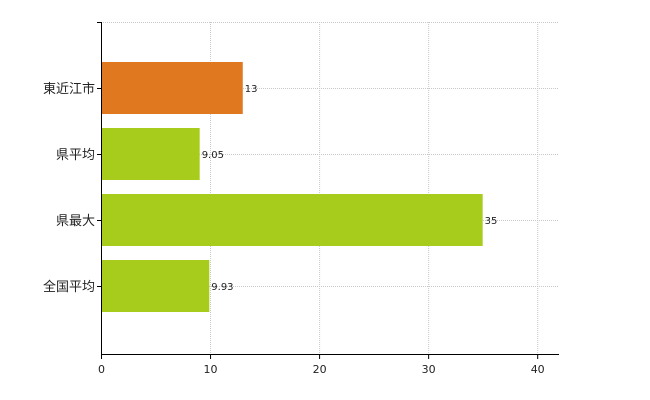 This screenshot has width=650, height=400. Describe the element at coordinates (211, 369) in the screenshot. I see `x-tick-label: 10` at that location.